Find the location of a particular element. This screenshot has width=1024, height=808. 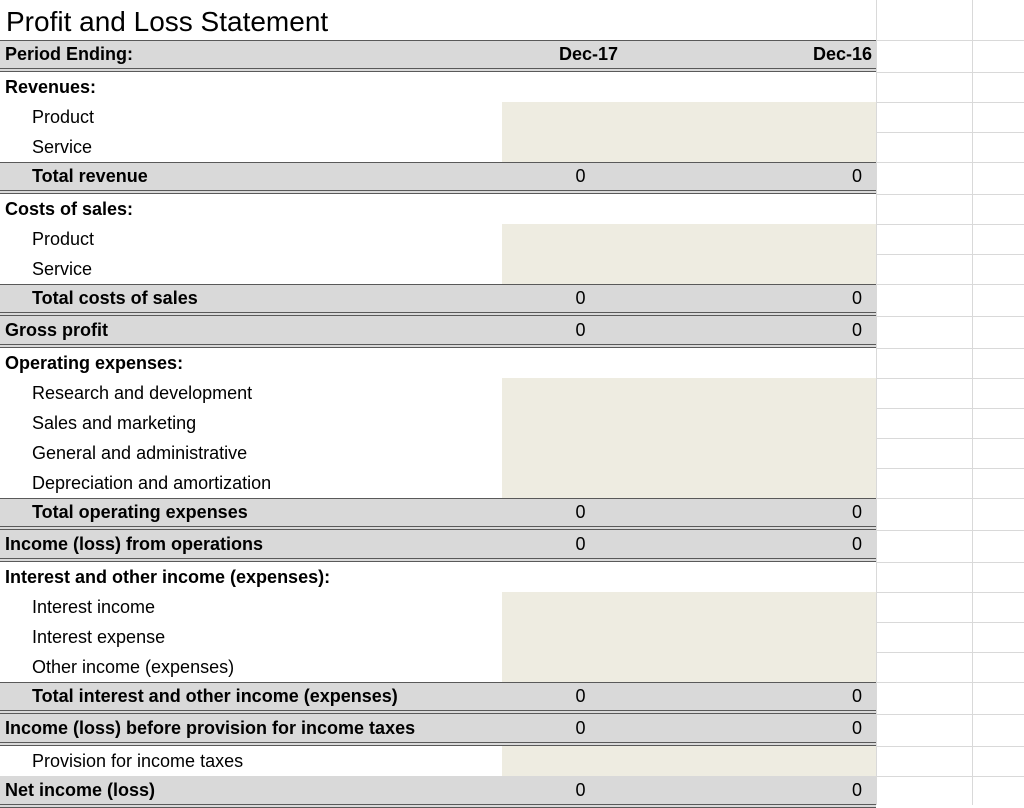

row-label-cell: Gross profit is located at coordinates (251, 330).